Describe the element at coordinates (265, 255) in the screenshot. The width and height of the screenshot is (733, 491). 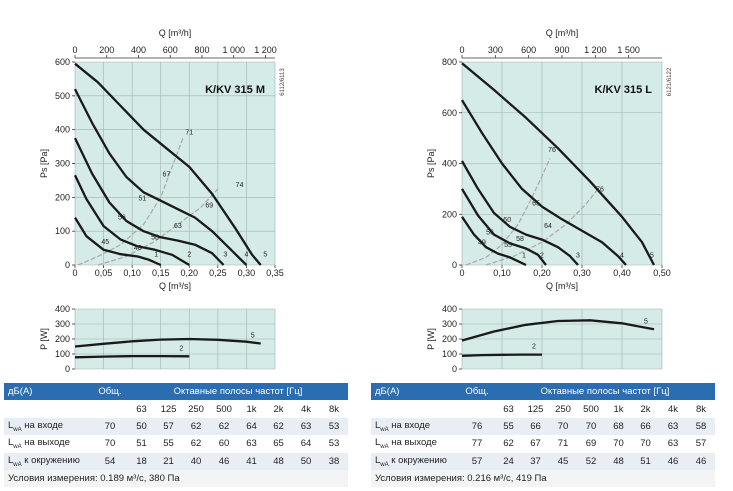
I see `curve-annotation: 5` at that location.